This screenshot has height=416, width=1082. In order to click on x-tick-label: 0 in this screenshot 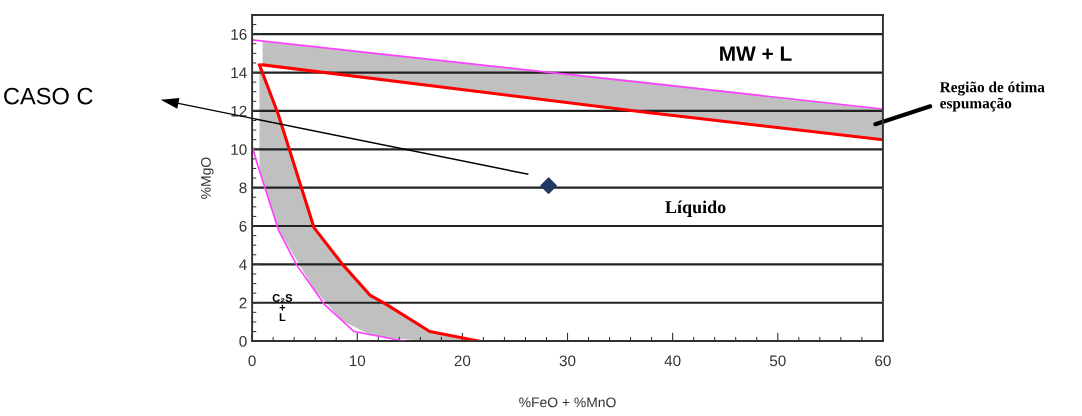, I will do `click(252, 361)`.